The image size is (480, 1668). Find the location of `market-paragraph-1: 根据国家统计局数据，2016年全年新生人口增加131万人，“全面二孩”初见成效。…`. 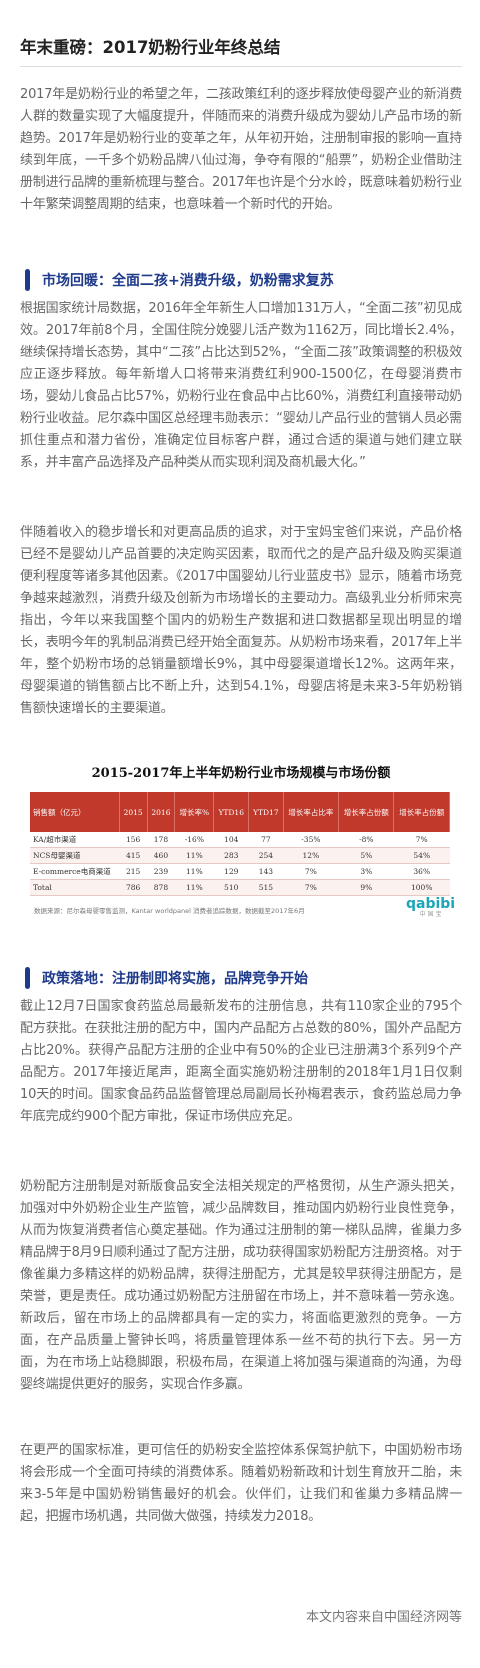

market-paragraph-1: 根据国家统计局数据，2016年全年新生人口增加131万人，“全面二孩”初见成效。… is located at coordinates (241, 385).